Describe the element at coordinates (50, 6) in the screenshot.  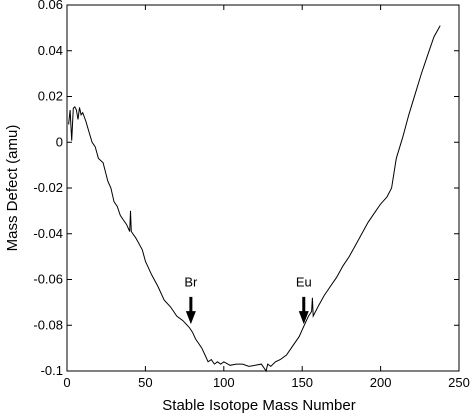
I see `y-tick-label: 0.06` at that location.